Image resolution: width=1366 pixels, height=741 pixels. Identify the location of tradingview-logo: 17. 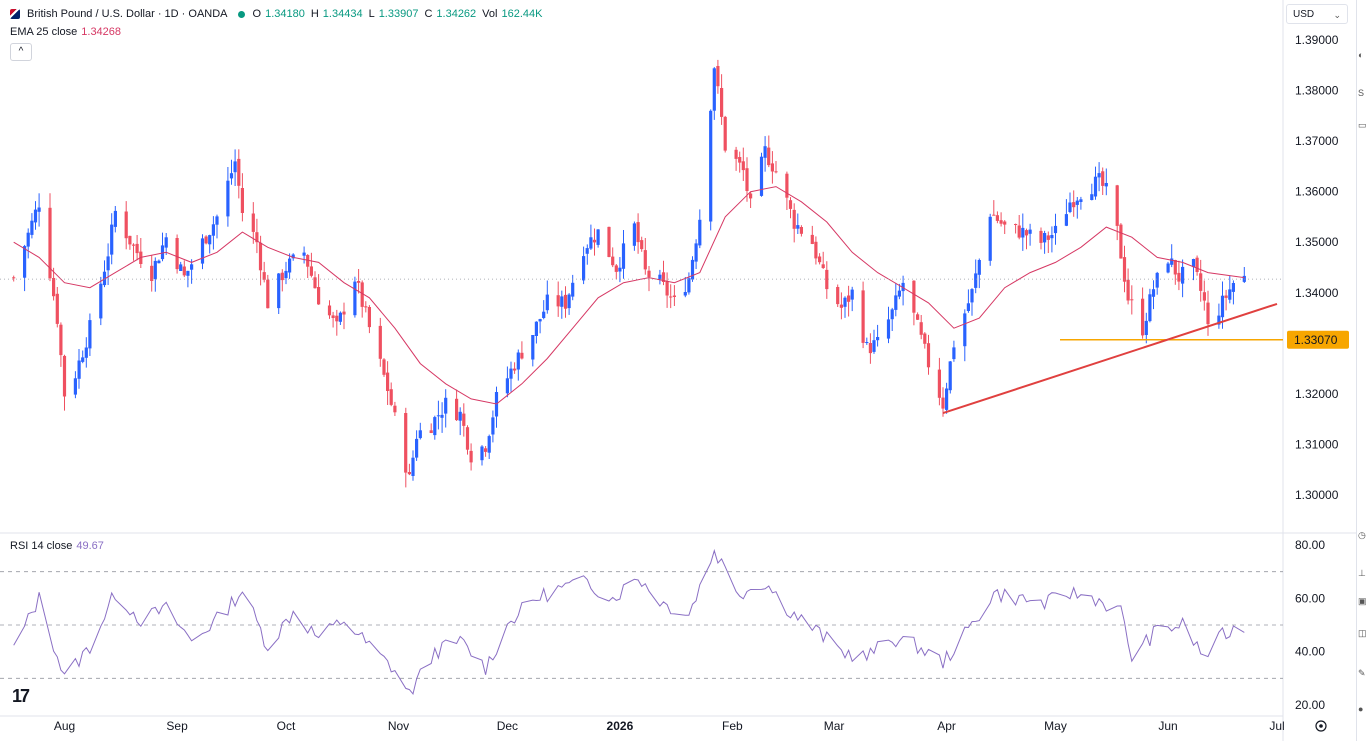
(21, 696).